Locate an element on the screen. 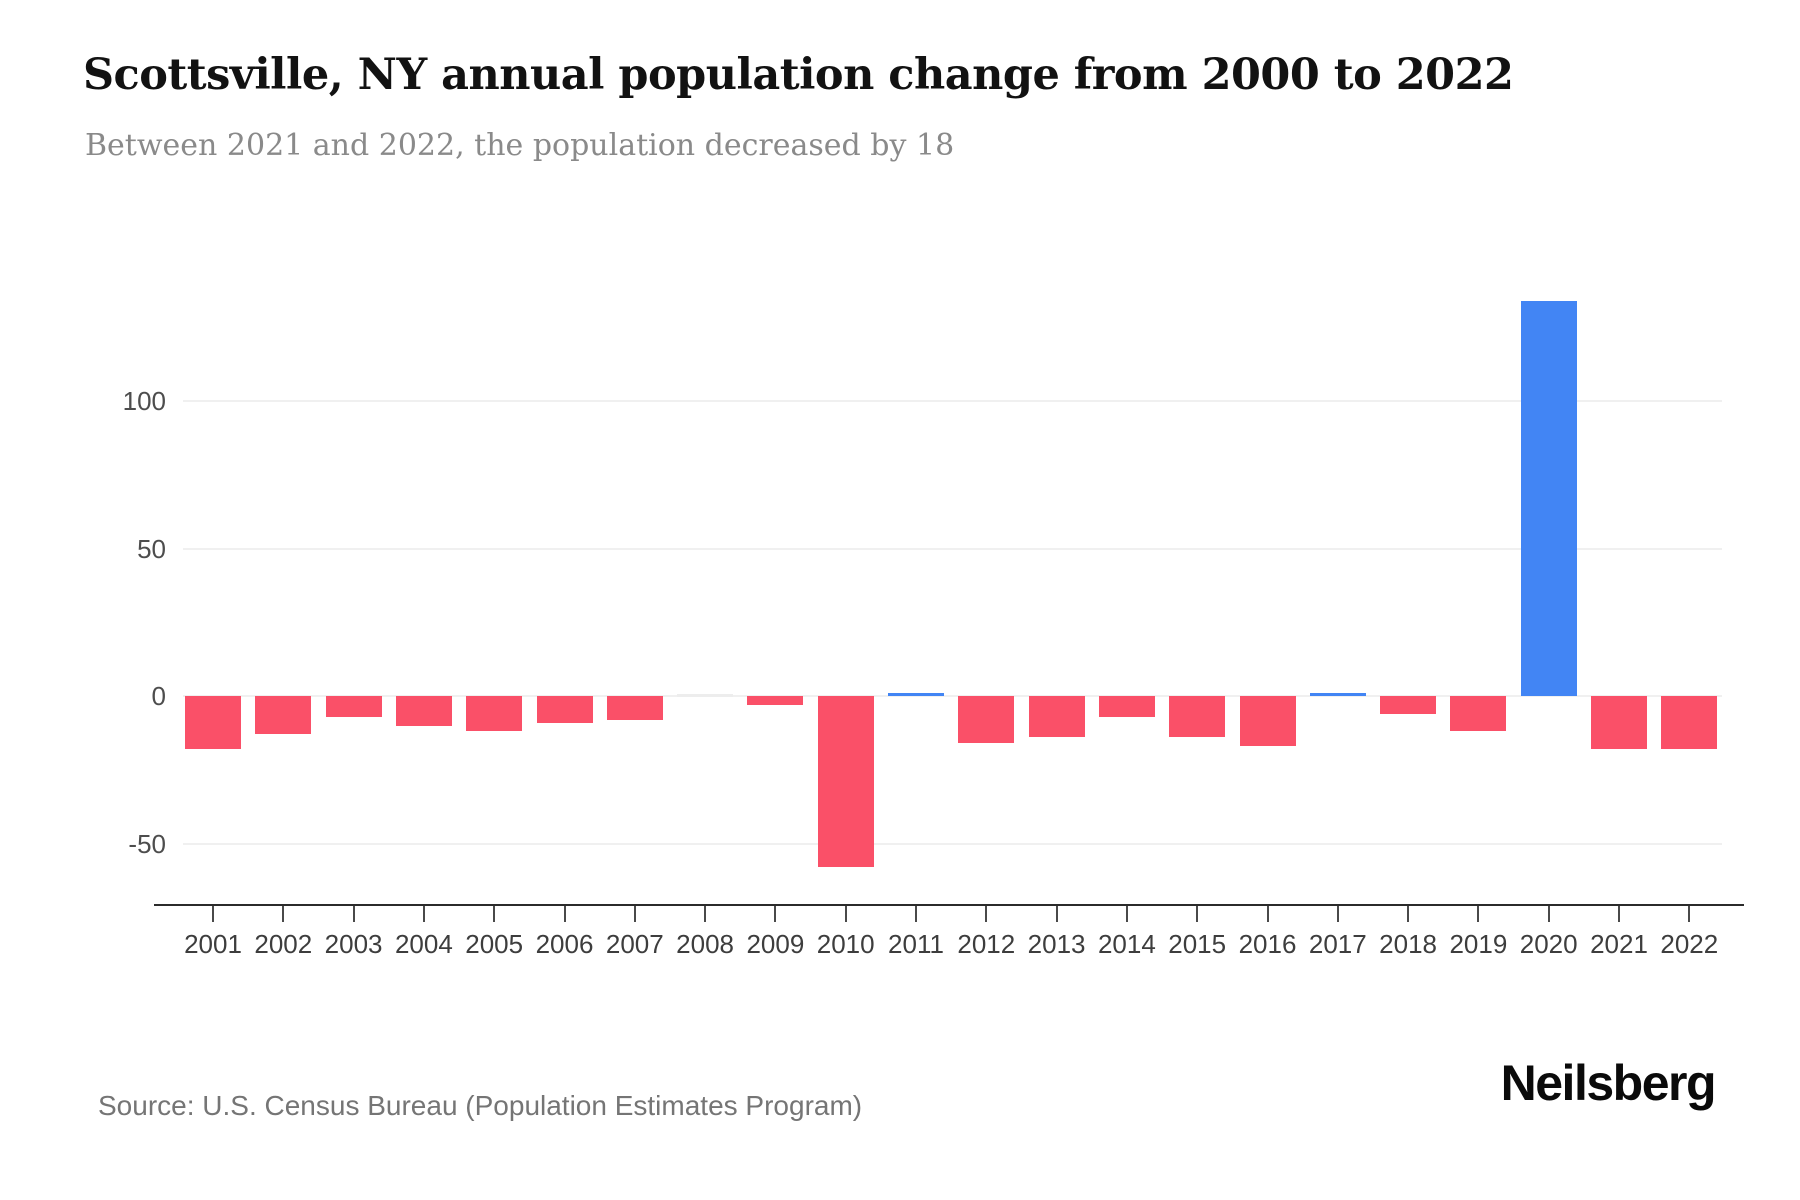  bar-2011 is located at coordinates (916, 695).